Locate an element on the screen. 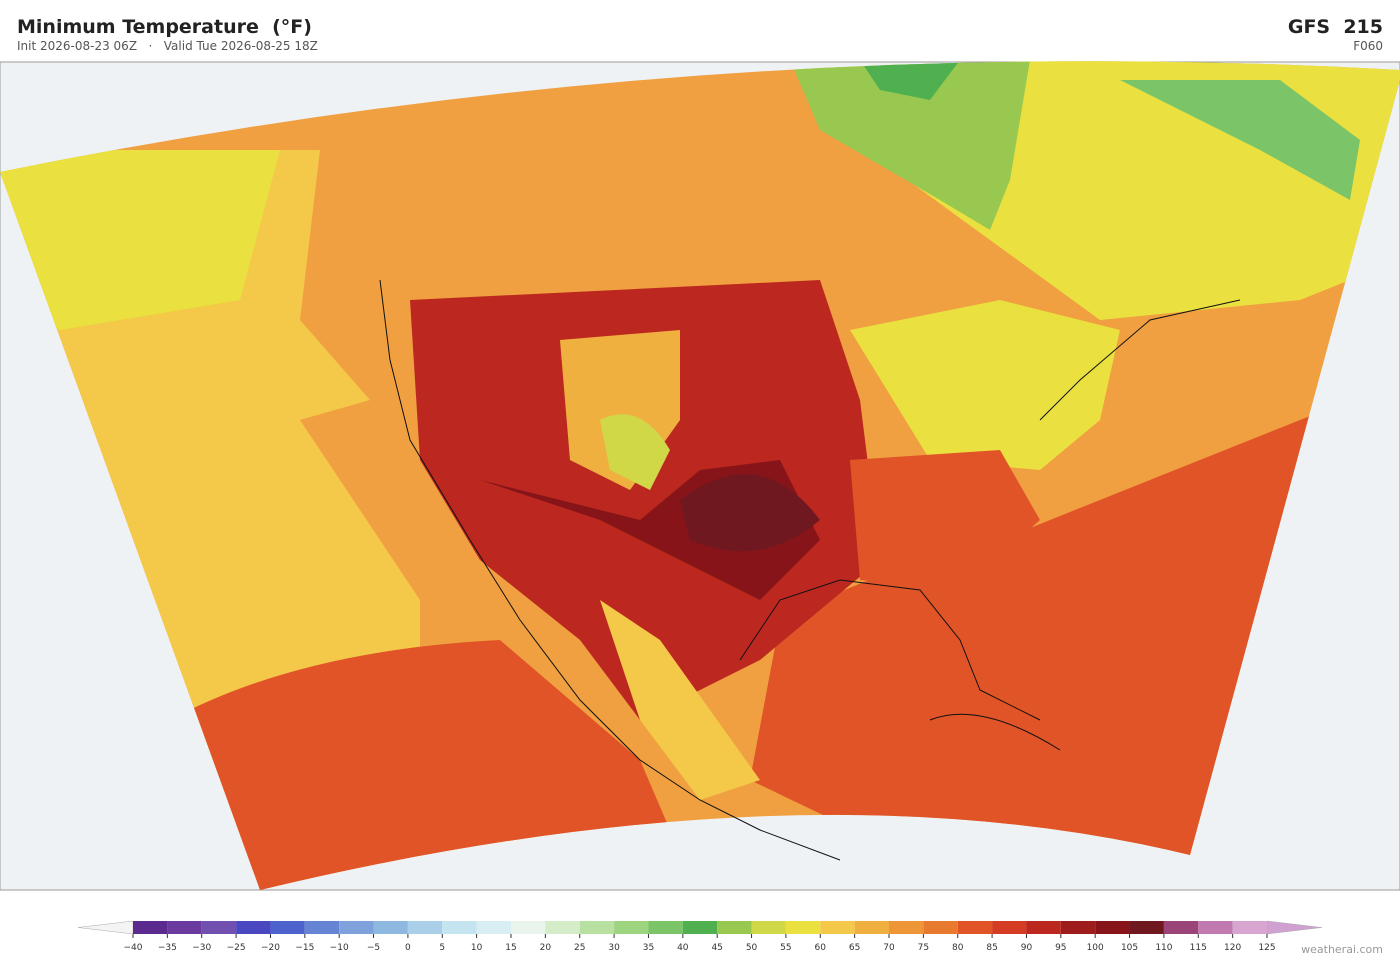 This screenshot has width=1400, height=964. colorbar-tick-label: 55 is located at coordinates (785, 948).